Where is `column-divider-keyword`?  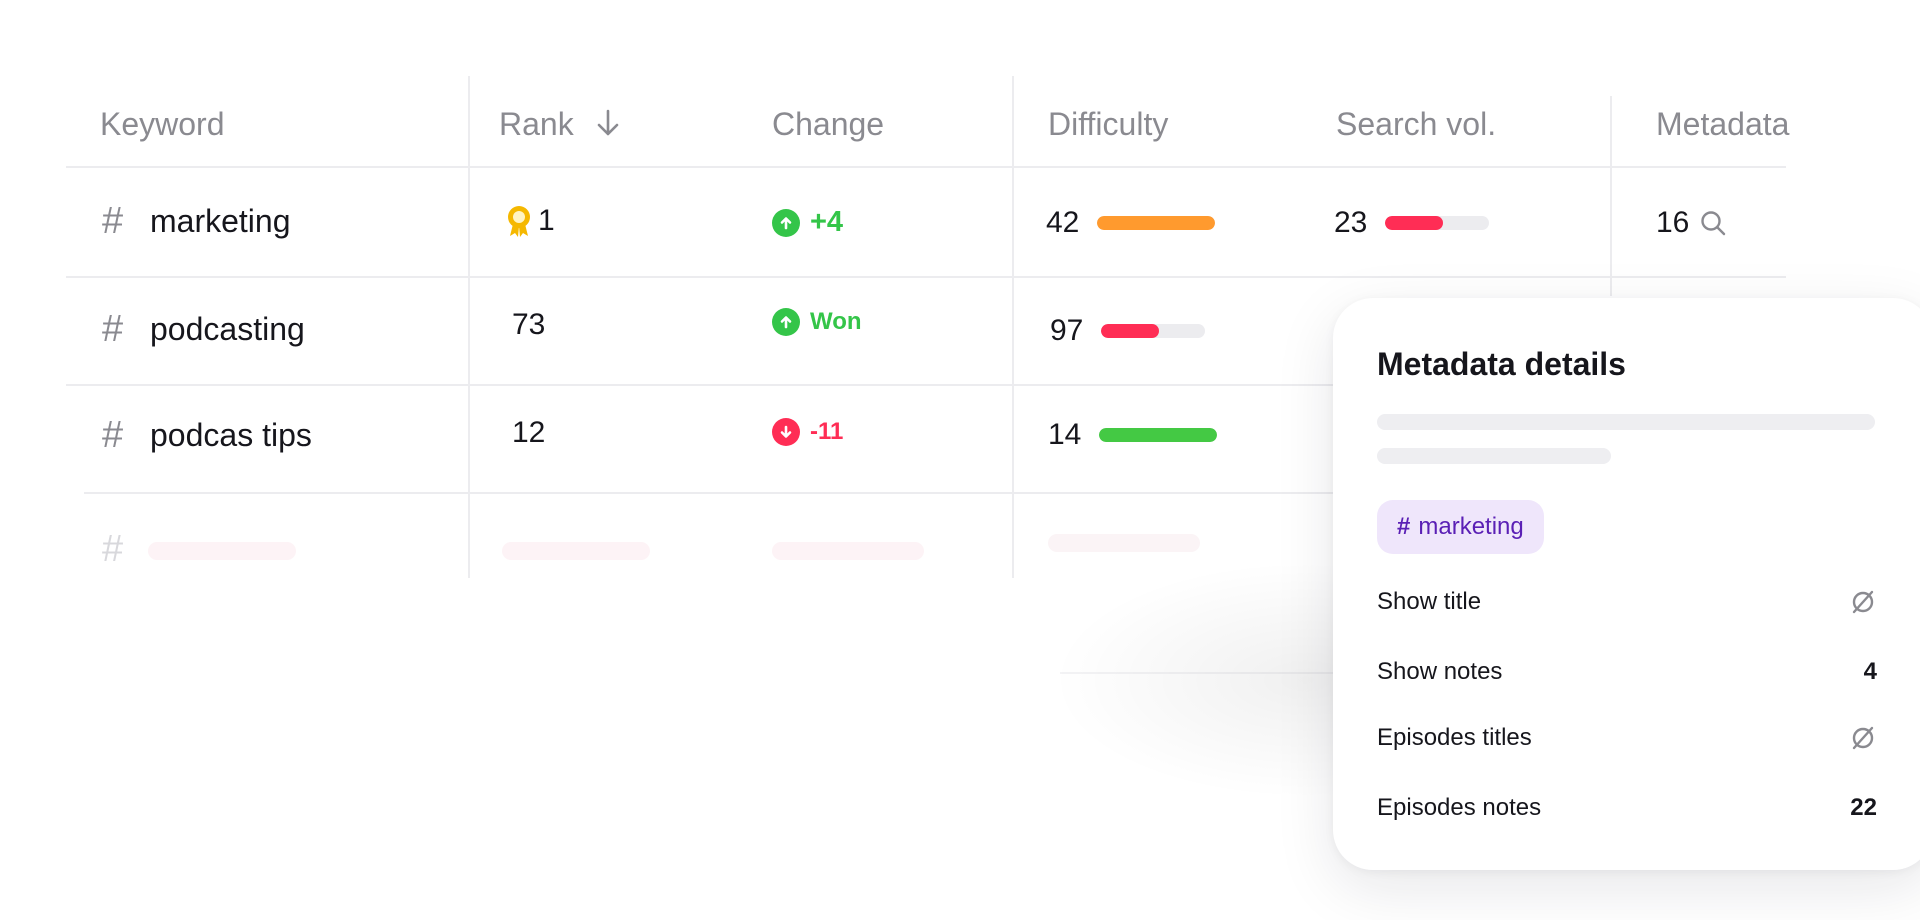 column-divider-keyword is located at coordinates (469, 327).